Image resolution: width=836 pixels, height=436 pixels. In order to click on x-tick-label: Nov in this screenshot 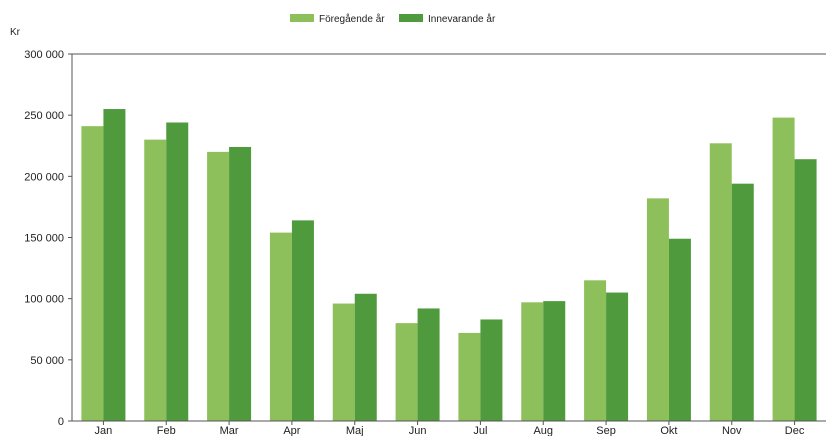, I will do `click(732, 430)`.